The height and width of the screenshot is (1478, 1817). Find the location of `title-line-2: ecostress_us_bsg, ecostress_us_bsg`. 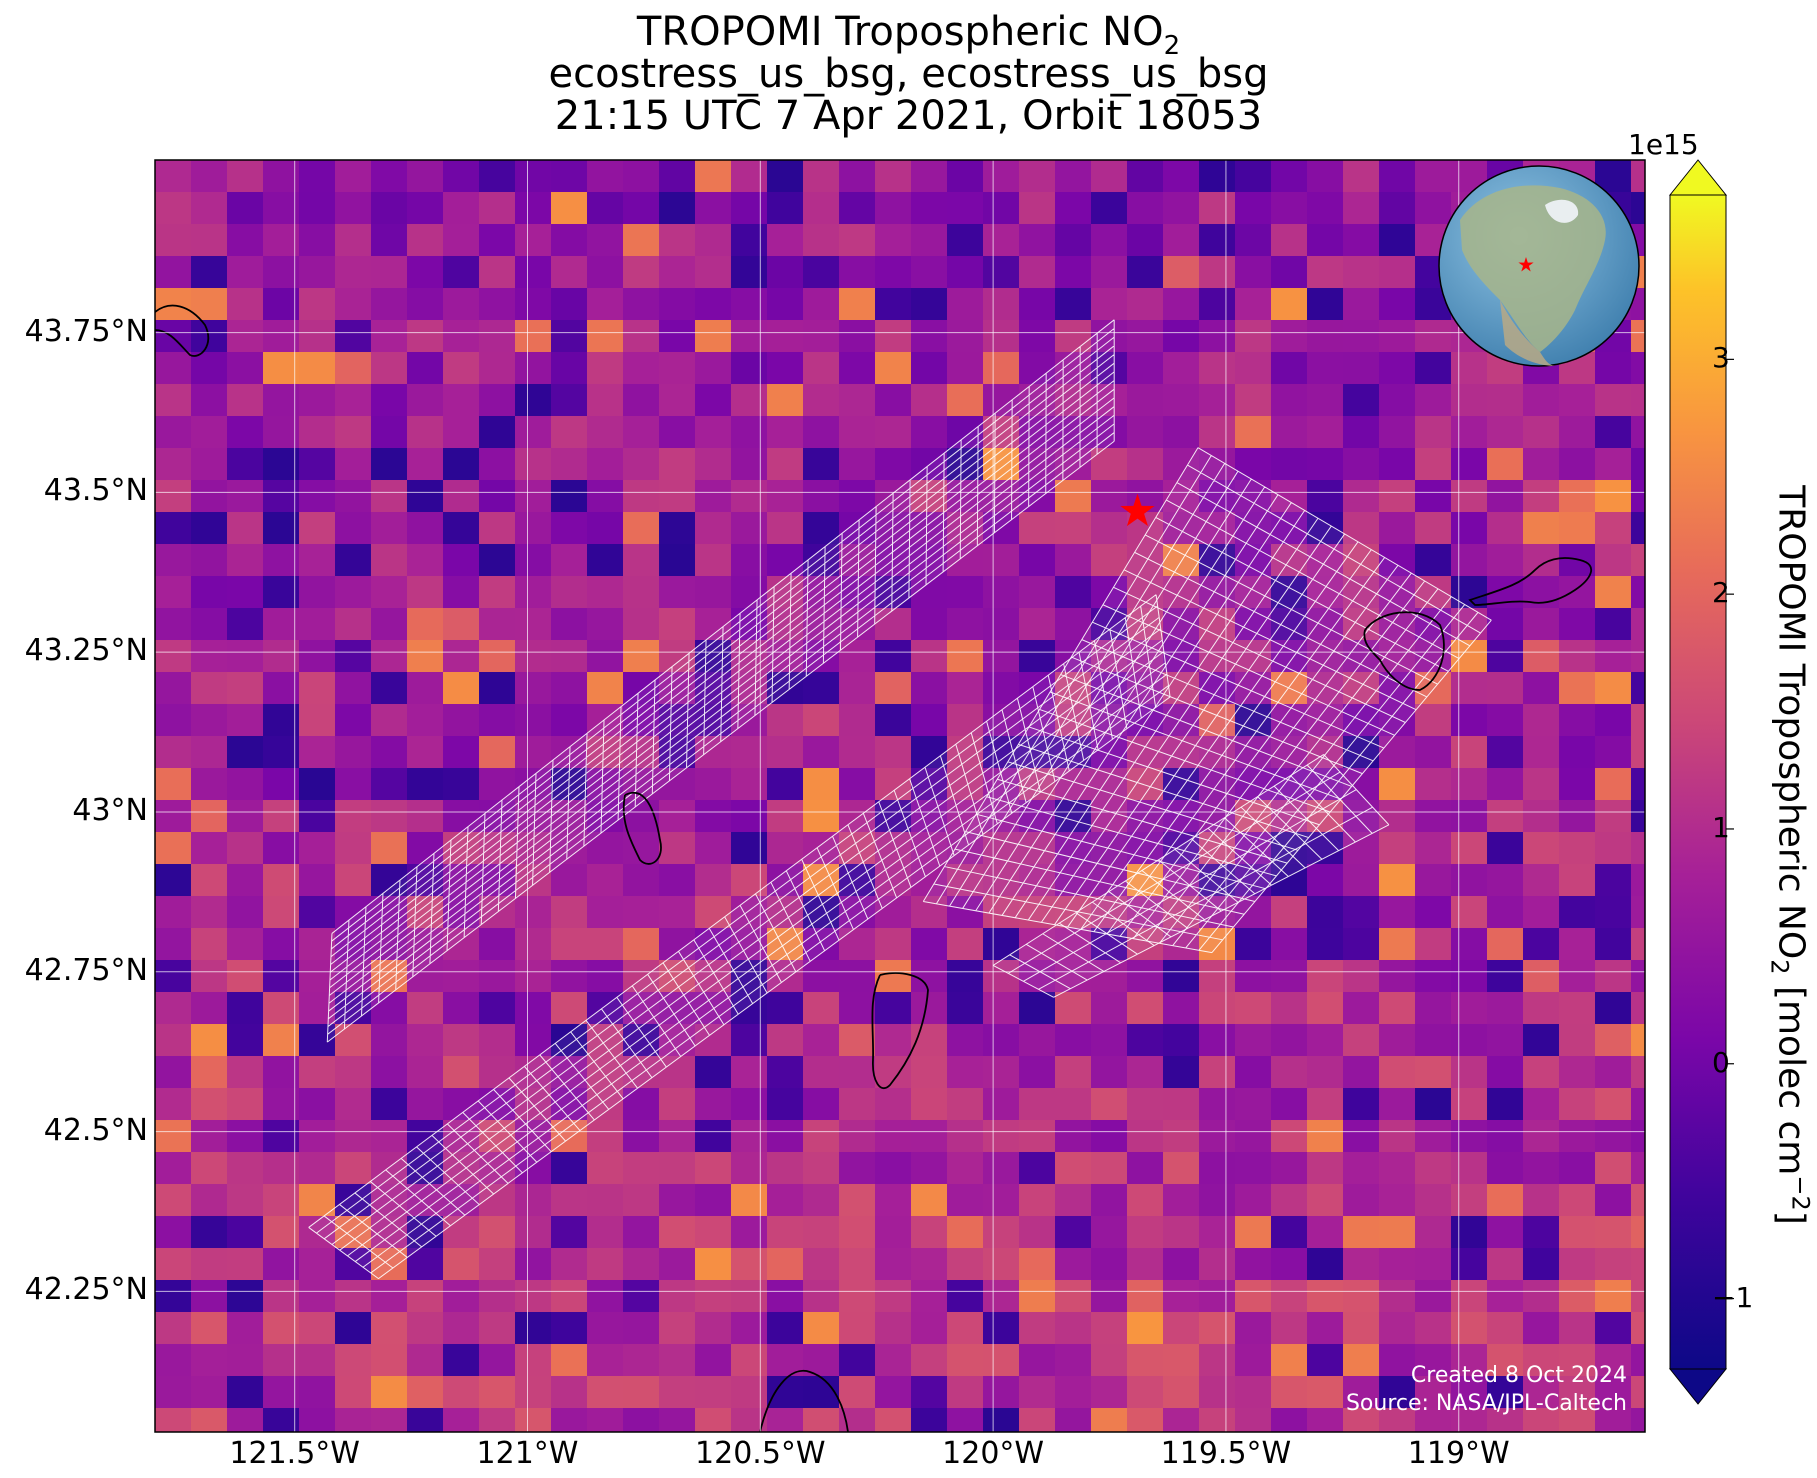

title-line-2: ecostress_us_bsg, ecostress_us_bsg is located at coordinates (908, 74).